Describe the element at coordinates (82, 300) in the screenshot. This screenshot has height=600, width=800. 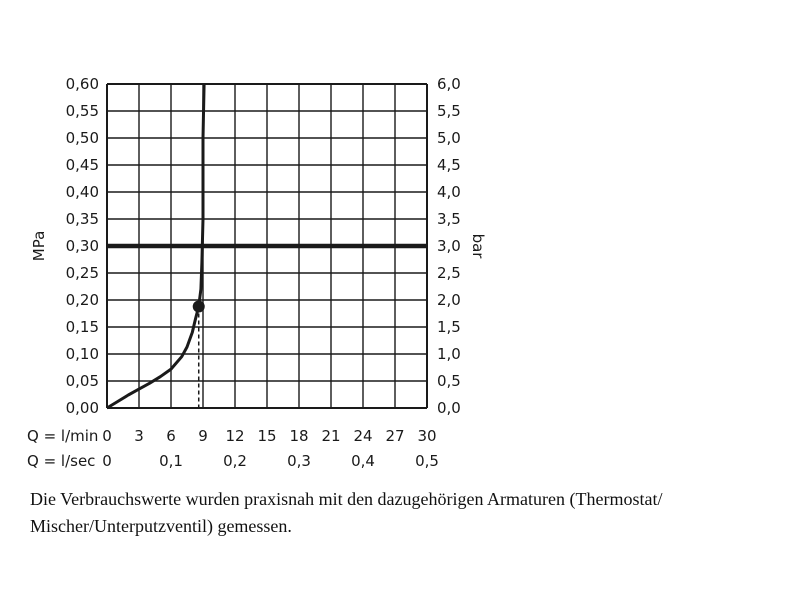
I see `y-left-tick-label: 0,20` at that location.